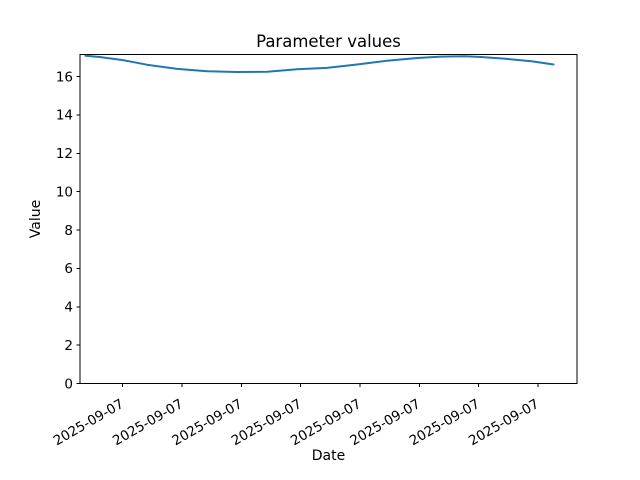 This screenshot has height=480, width=640. Describe the element at coordinates (64, 192) in the screenshot. I see `y-tick-label: 10` at that location.